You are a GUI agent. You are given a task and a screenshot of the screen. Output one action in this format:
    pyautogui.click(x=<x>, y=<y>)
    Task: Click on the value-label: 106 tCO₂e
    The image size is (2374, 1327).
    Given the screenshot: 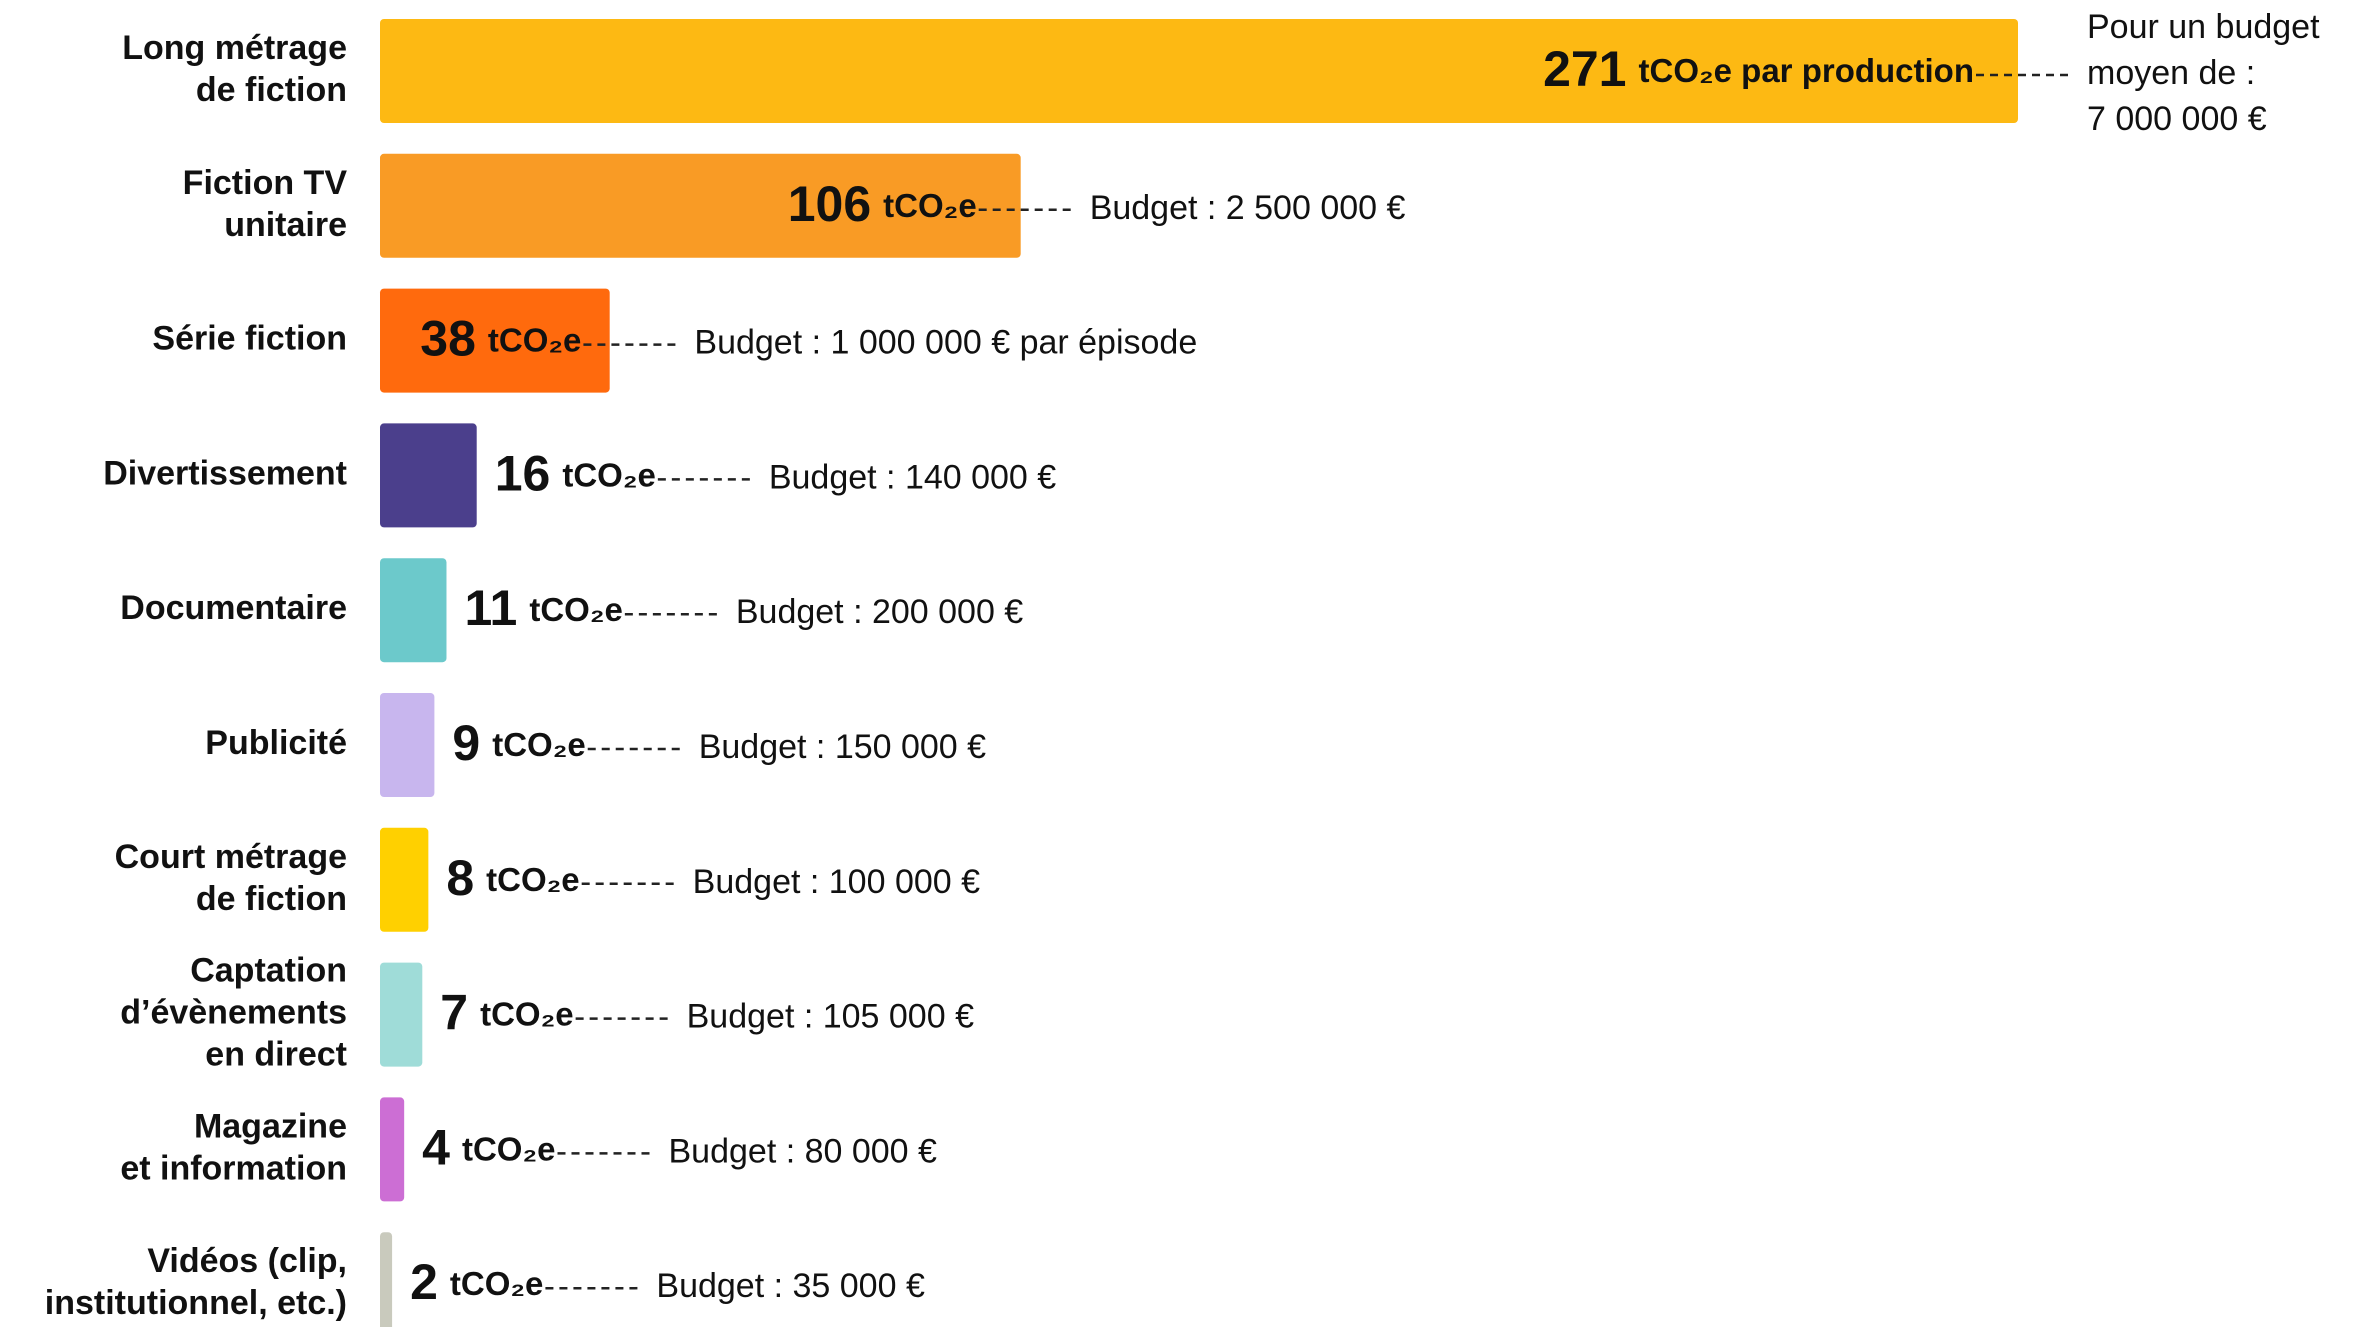 What is the action you would take?
    pyautogui.click(x=882, y=204)
    